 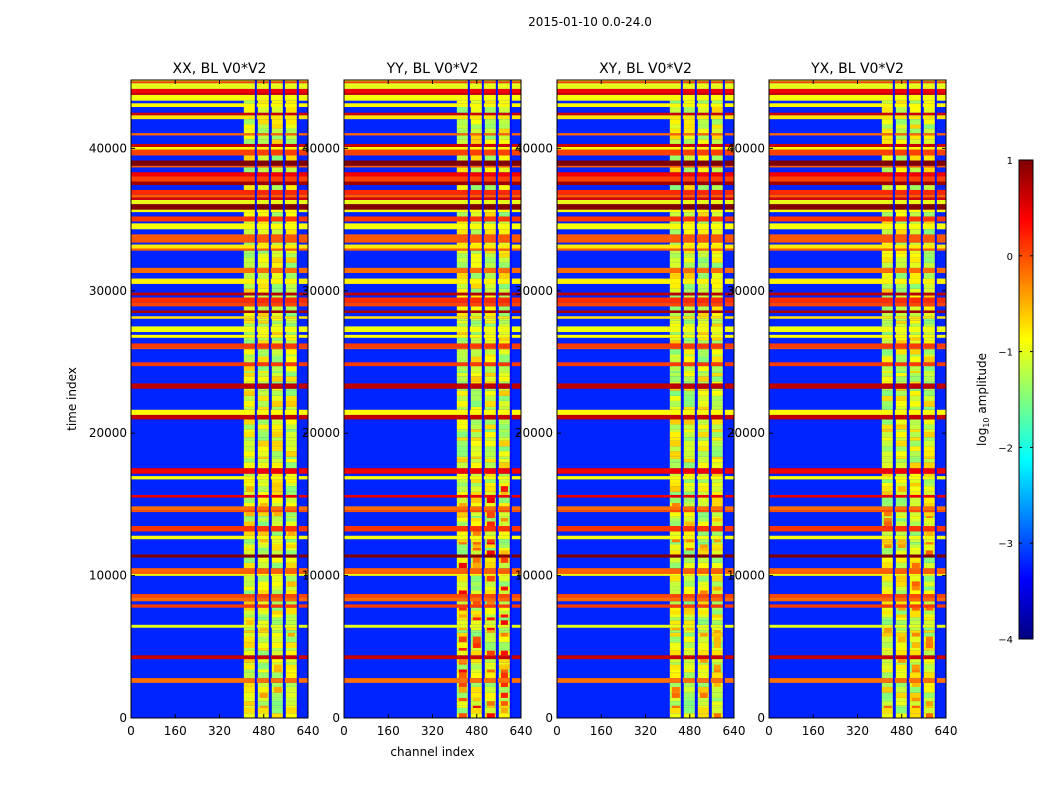 What do you see at coordinates (72, 399) in the screenshot?
I see `y-axis-label: time index` at bounding box center [72, 399].